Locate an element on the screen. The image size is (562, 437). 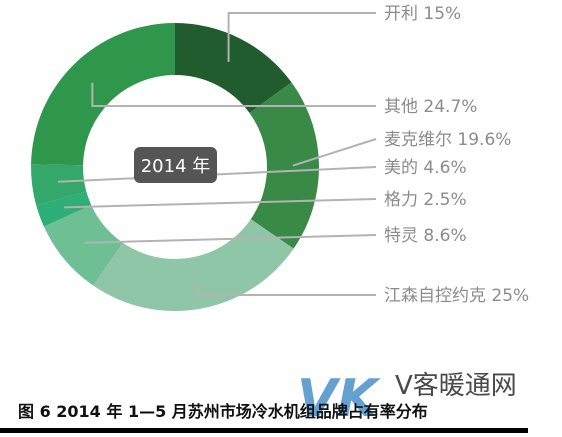
watermark-mark: VK is located at coordinates (339, 396).